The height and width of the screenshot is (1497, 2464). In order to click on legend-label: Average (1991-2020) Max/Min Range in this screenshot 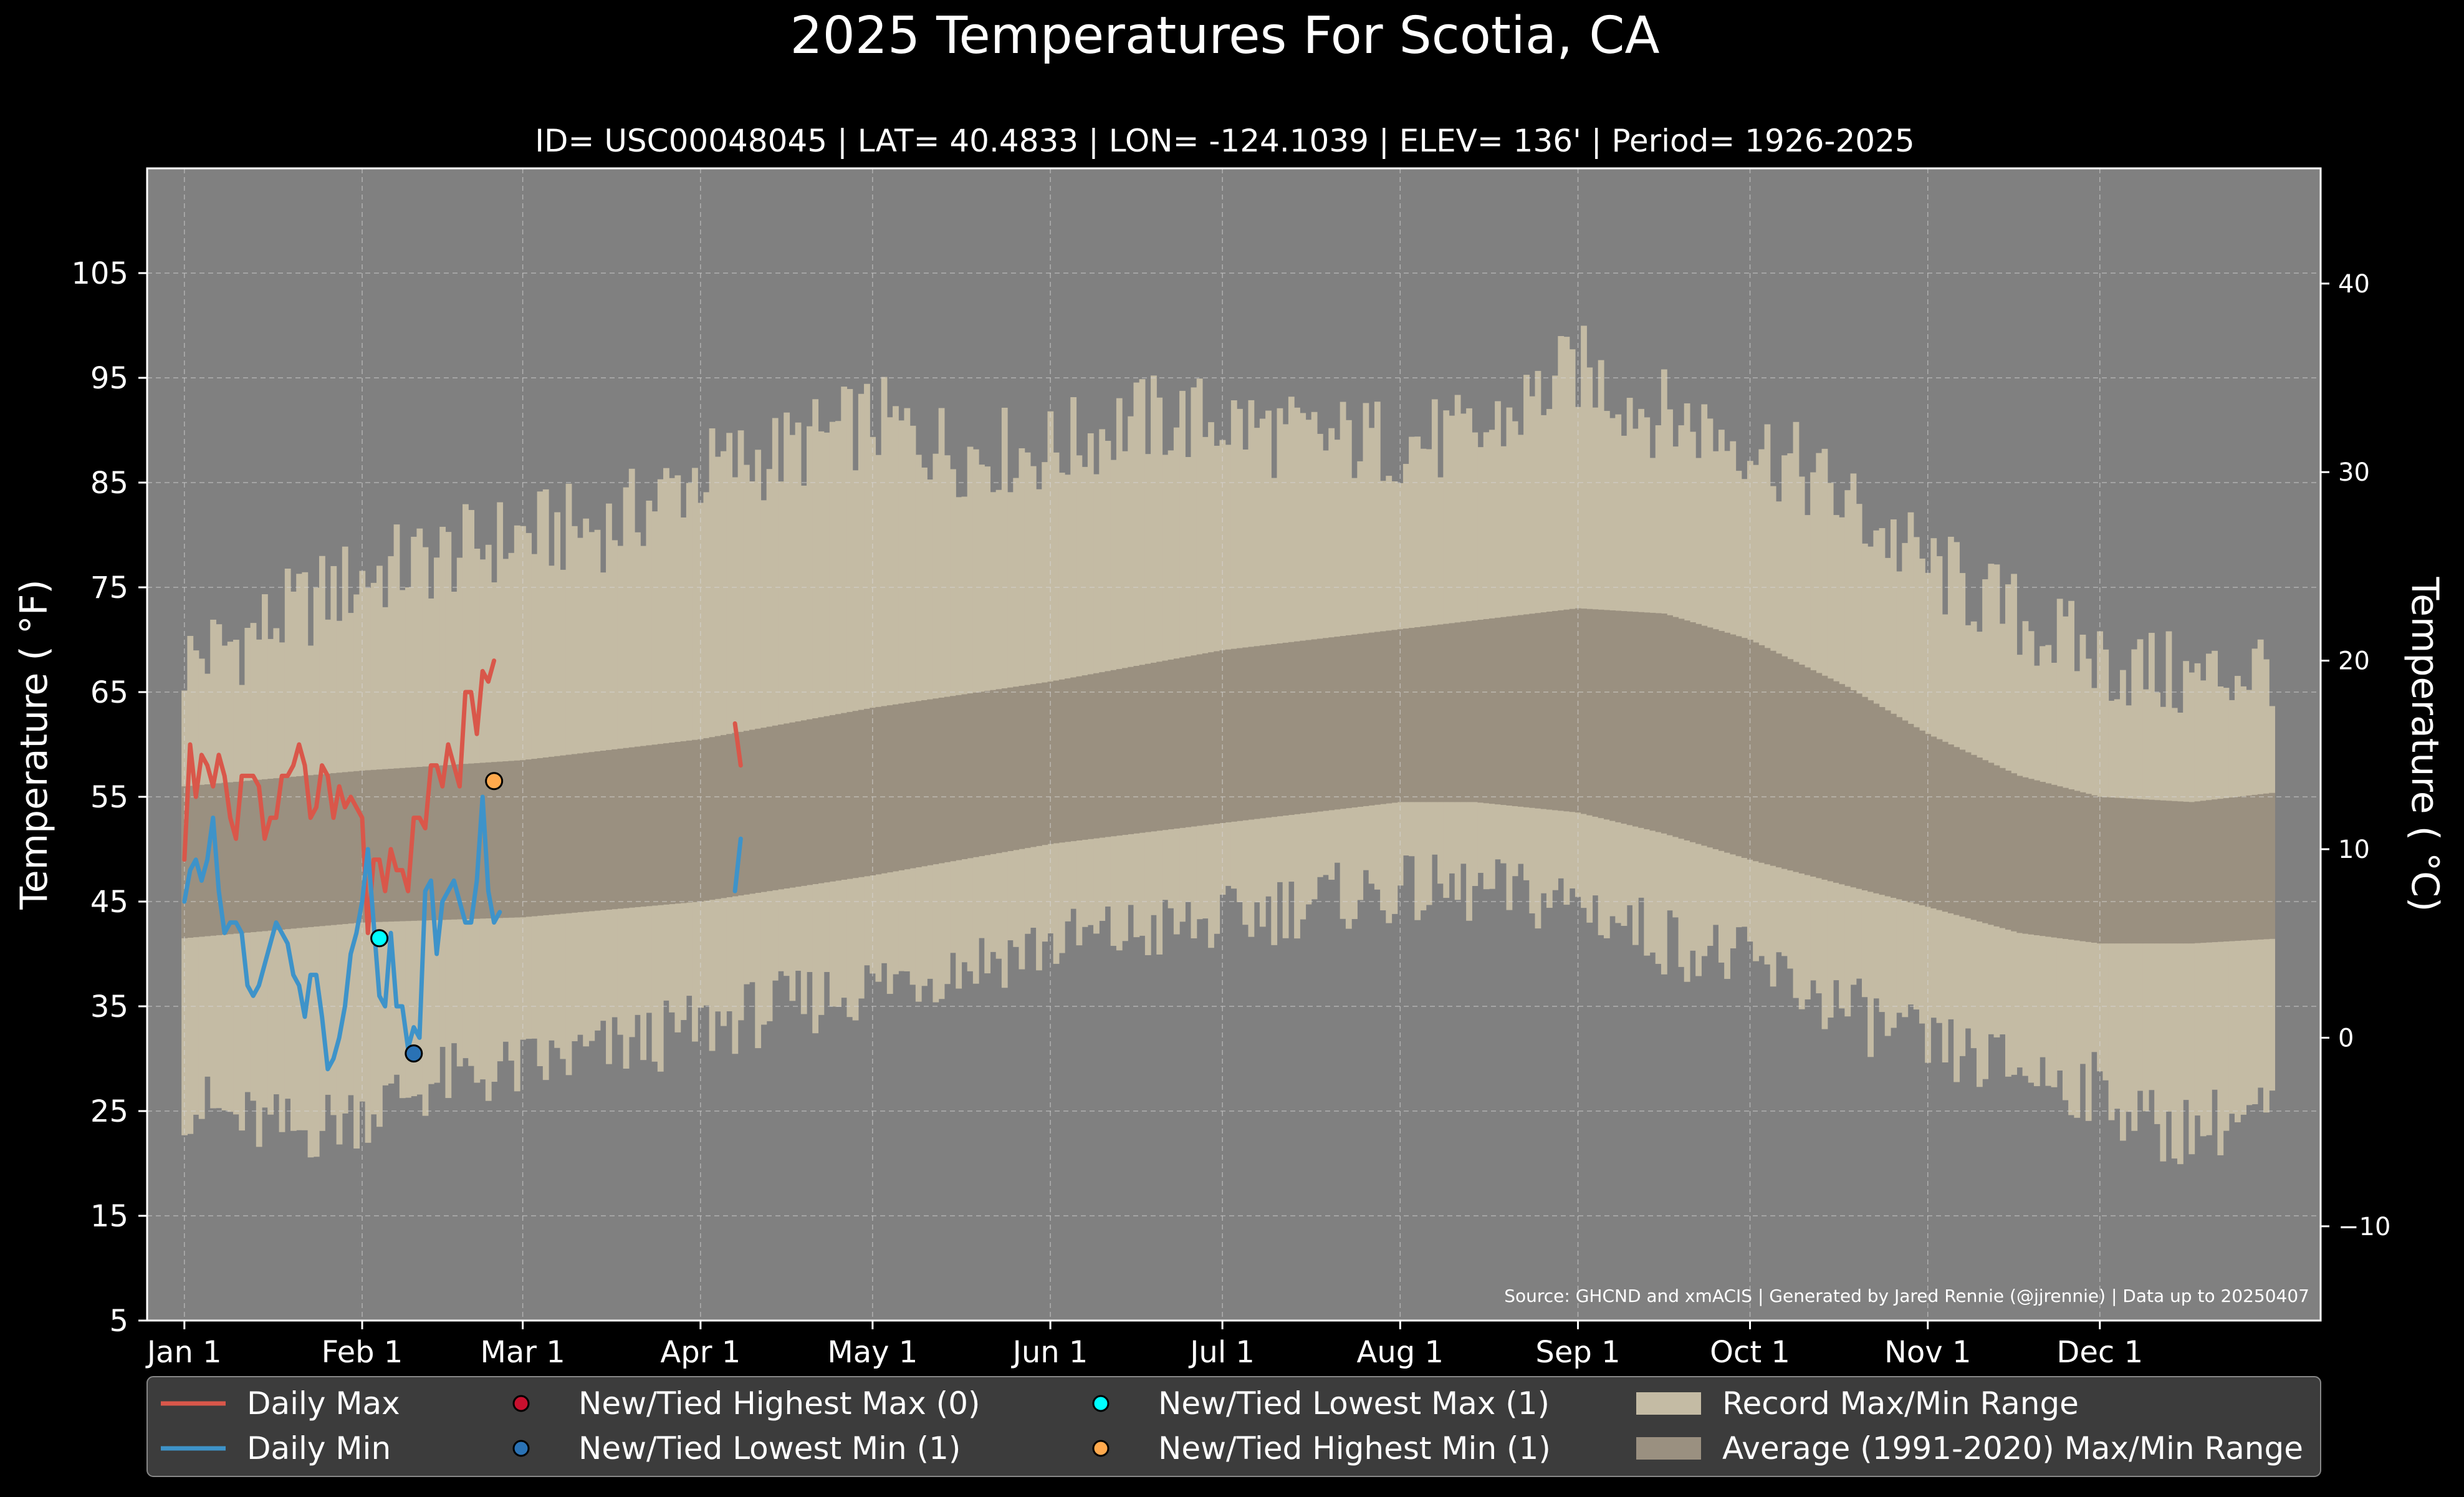, I will do `click(2012, 1448)`.